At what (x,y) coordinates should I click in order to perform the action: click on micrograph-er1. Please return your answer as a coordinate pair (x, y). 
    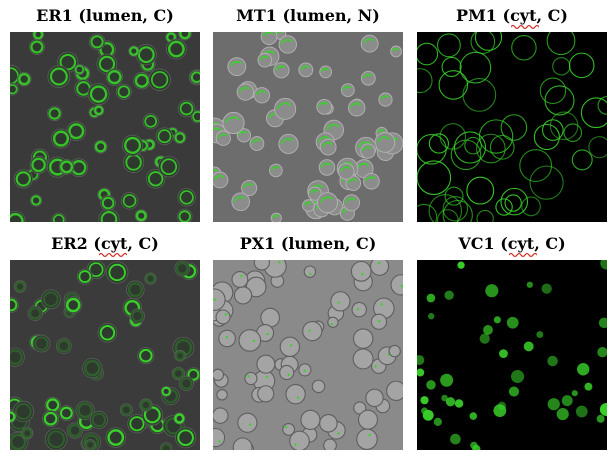
    Looking at the image, I should click on (105, 127).